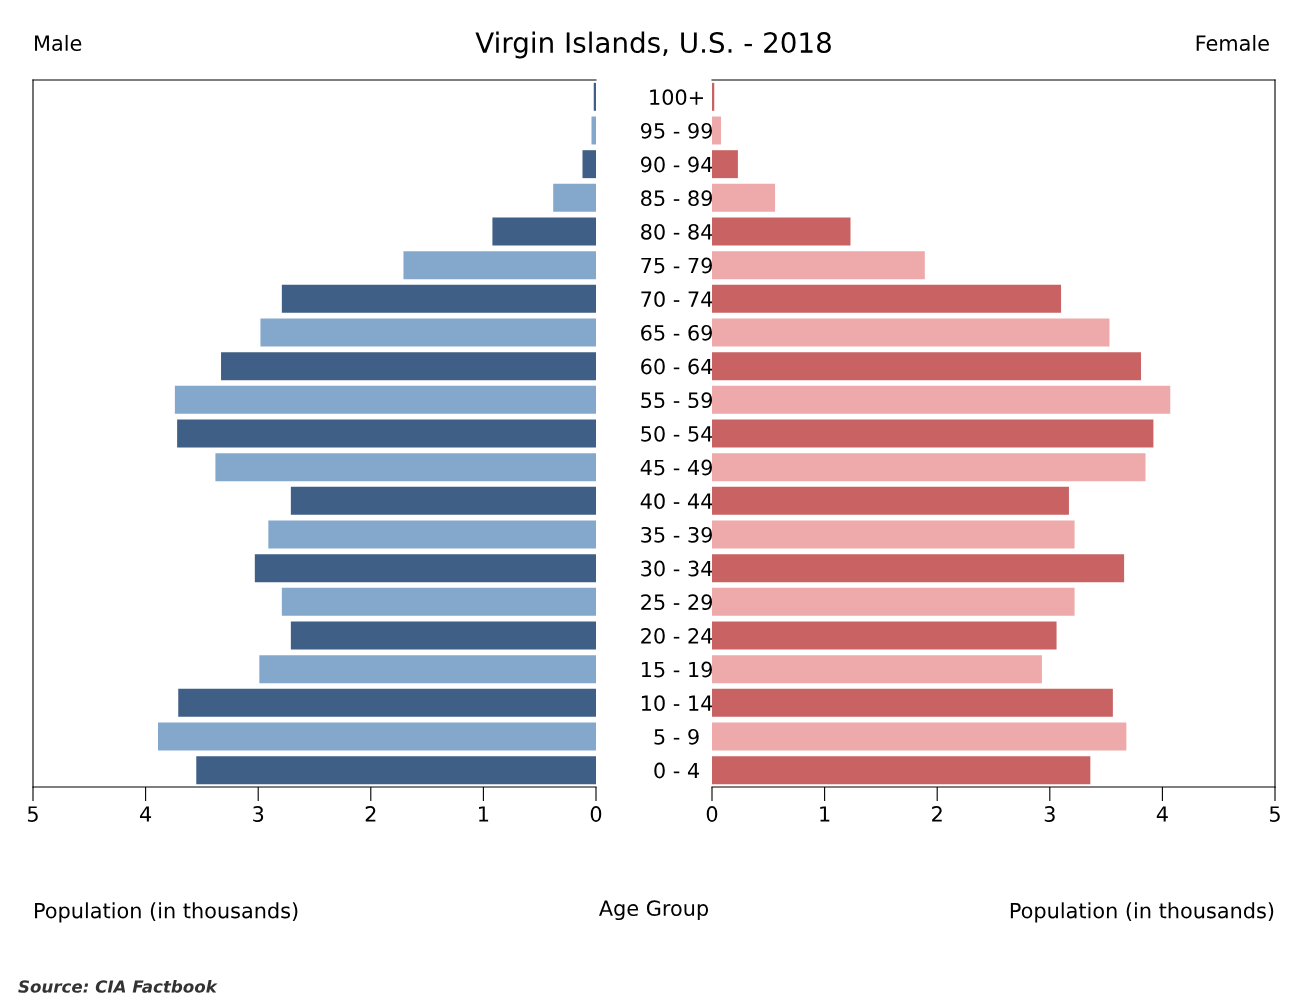 The height and width of the screenshot is (1001, 1303). What do you see at coordinates (676, 602) in the screenshot?
I see `y-tick-label: 25 - 29` at bounding box center [676, 602].